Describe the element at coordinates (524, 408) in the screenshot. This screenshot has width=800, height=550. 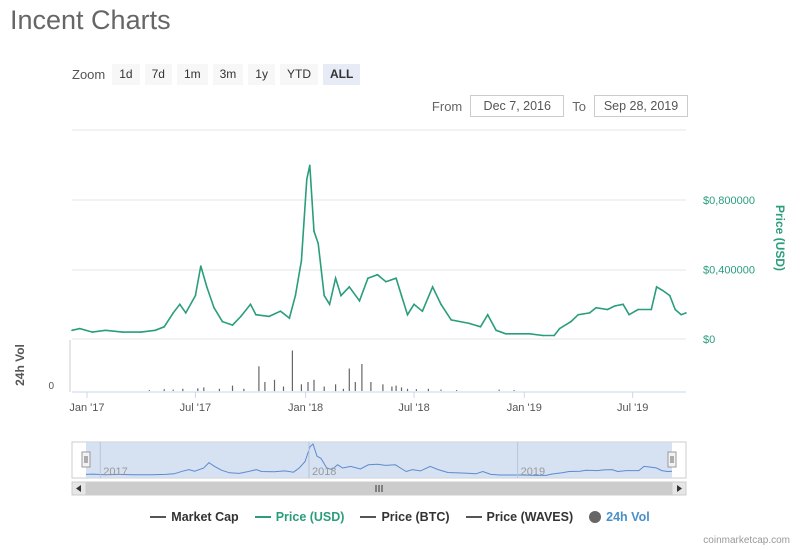
I see `x-axis-tick-label: Jan '19` at that location.